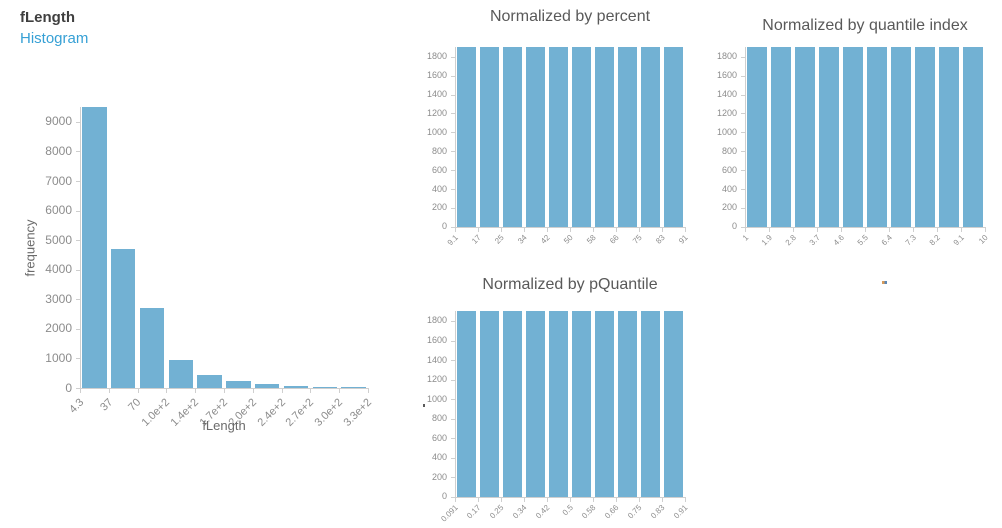 The image size is (1002, 528). Describe the element at coordinates (884, 282) in the screenshot. I see `artifact-dot` at that location.